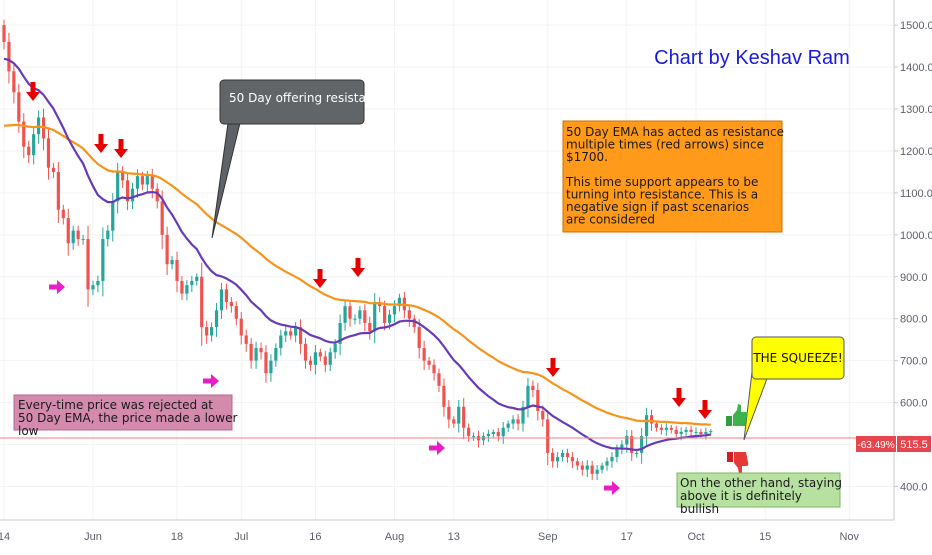 This screenshot has height=555, width=932. Describe the element at coordinates (123, 412) in the screenshot. I see `lower-low-note-box` at that location.